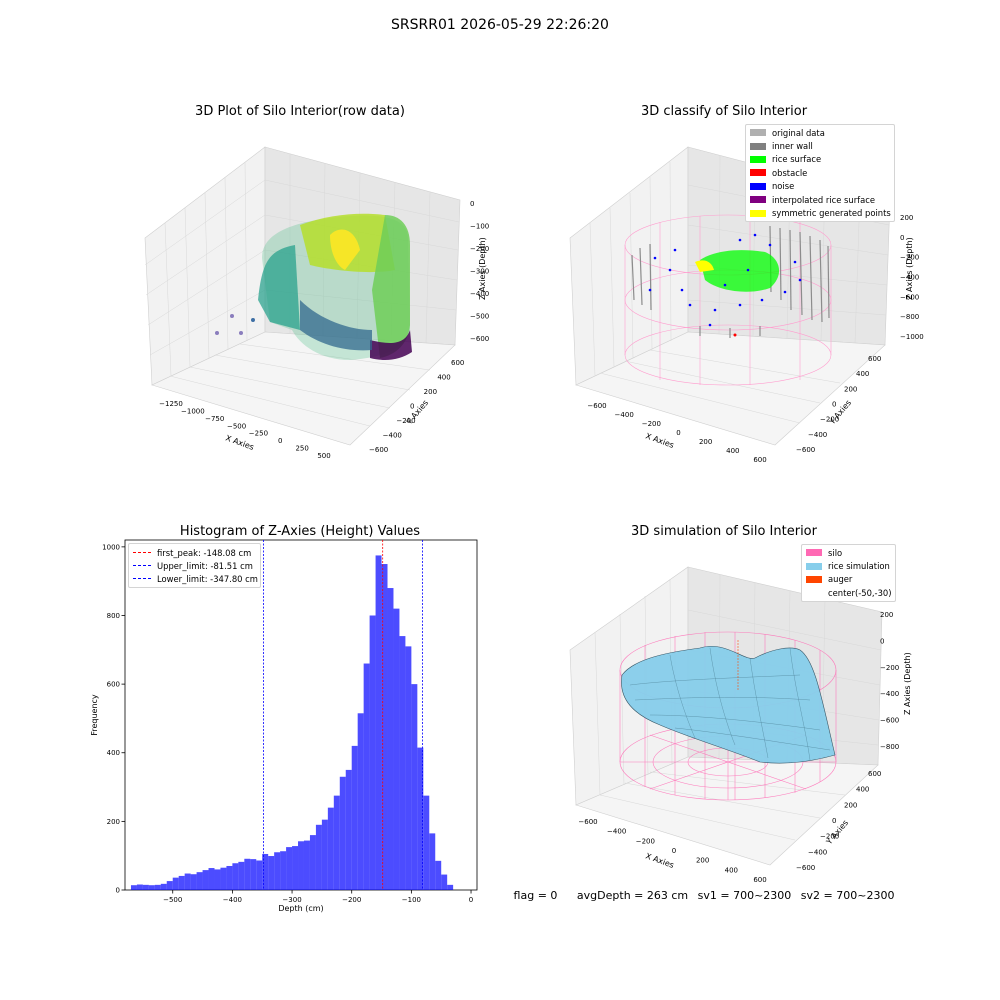 Image resolution: width=1000 pixels, height=1000 pixels. I want to click on simulation-3d-z-ticks: 200 0 −200 −400 −600 −800, so click(889, 681).